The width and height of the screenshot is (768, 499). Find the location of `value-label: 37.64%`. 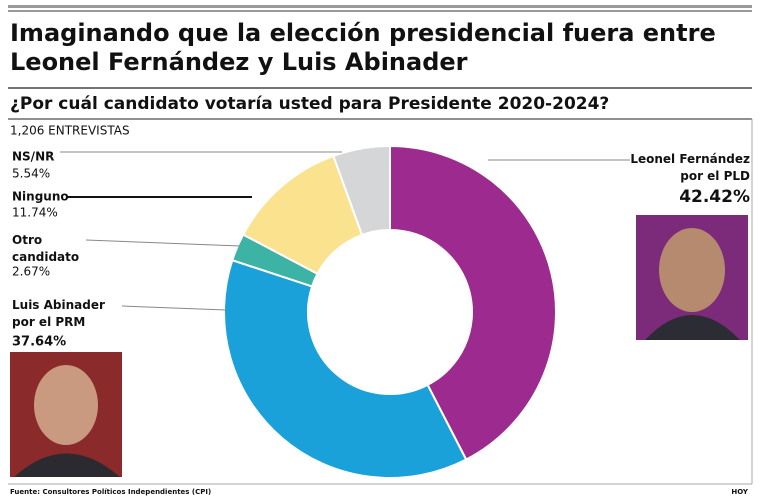

value-label: 37.64% is located at coordinates (39, 342).